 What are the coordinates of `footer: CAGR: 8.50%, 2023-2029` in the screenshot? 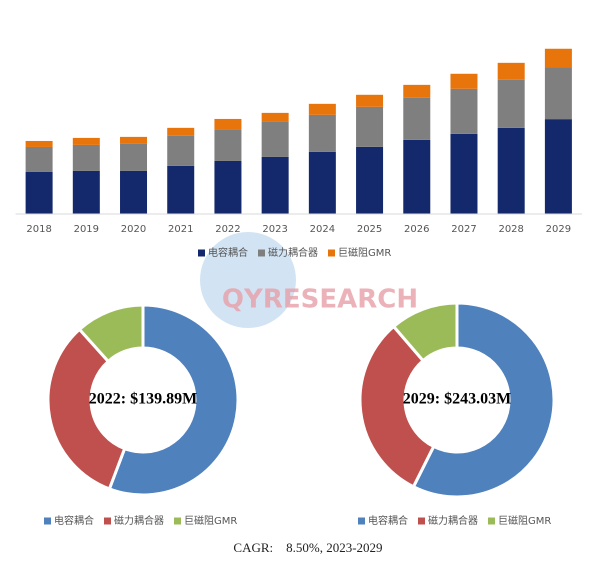 It's located at (307, 547).